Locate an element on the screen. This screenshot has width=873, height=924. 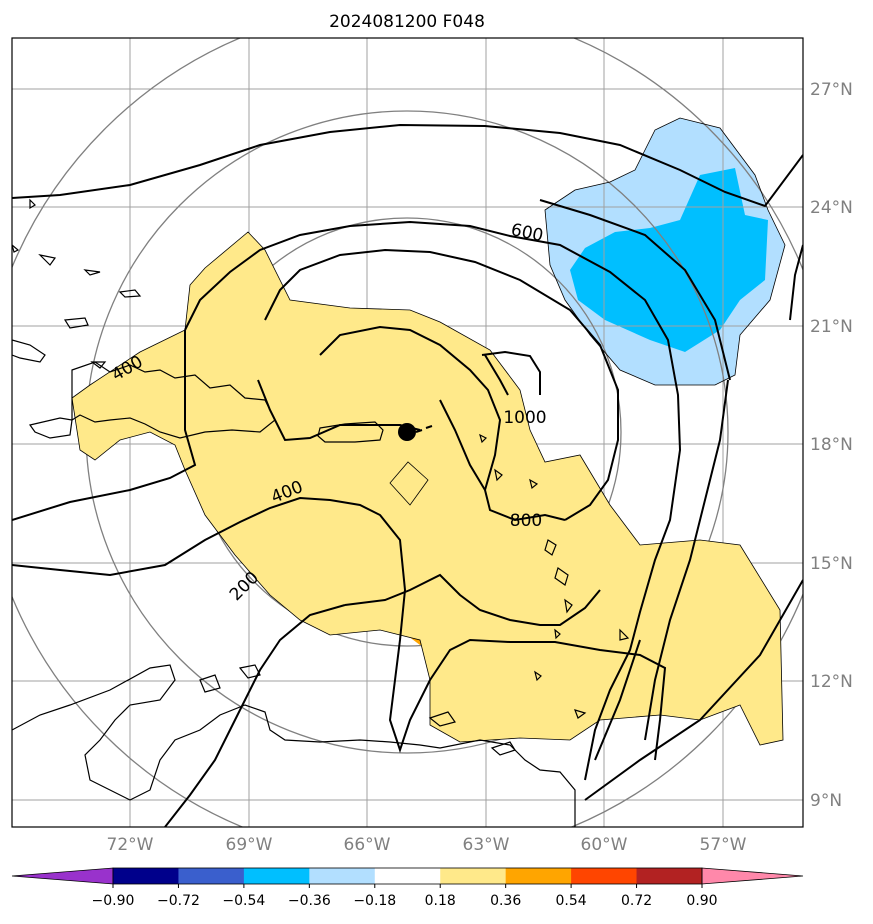
storm-track is located at coordinates (424, 429).